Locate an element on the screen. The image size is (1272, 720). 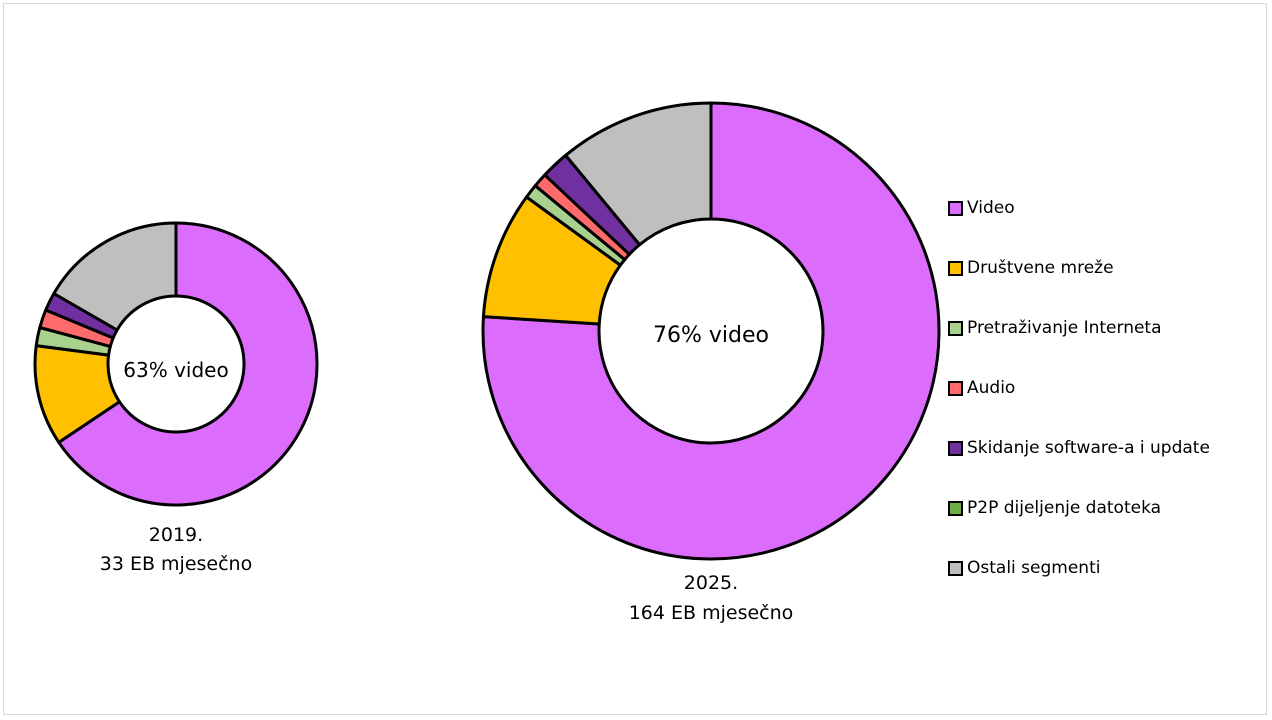
legend-item-p2p: P2P dijeljenje datoteka is located at coordinates (1054, 508).